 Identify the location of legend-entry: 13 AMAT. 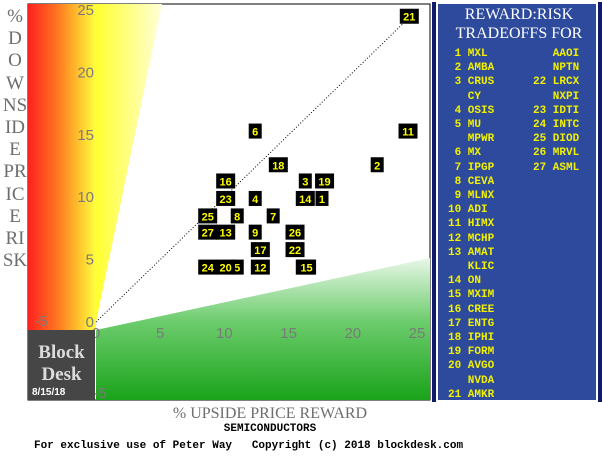
(471, 252).